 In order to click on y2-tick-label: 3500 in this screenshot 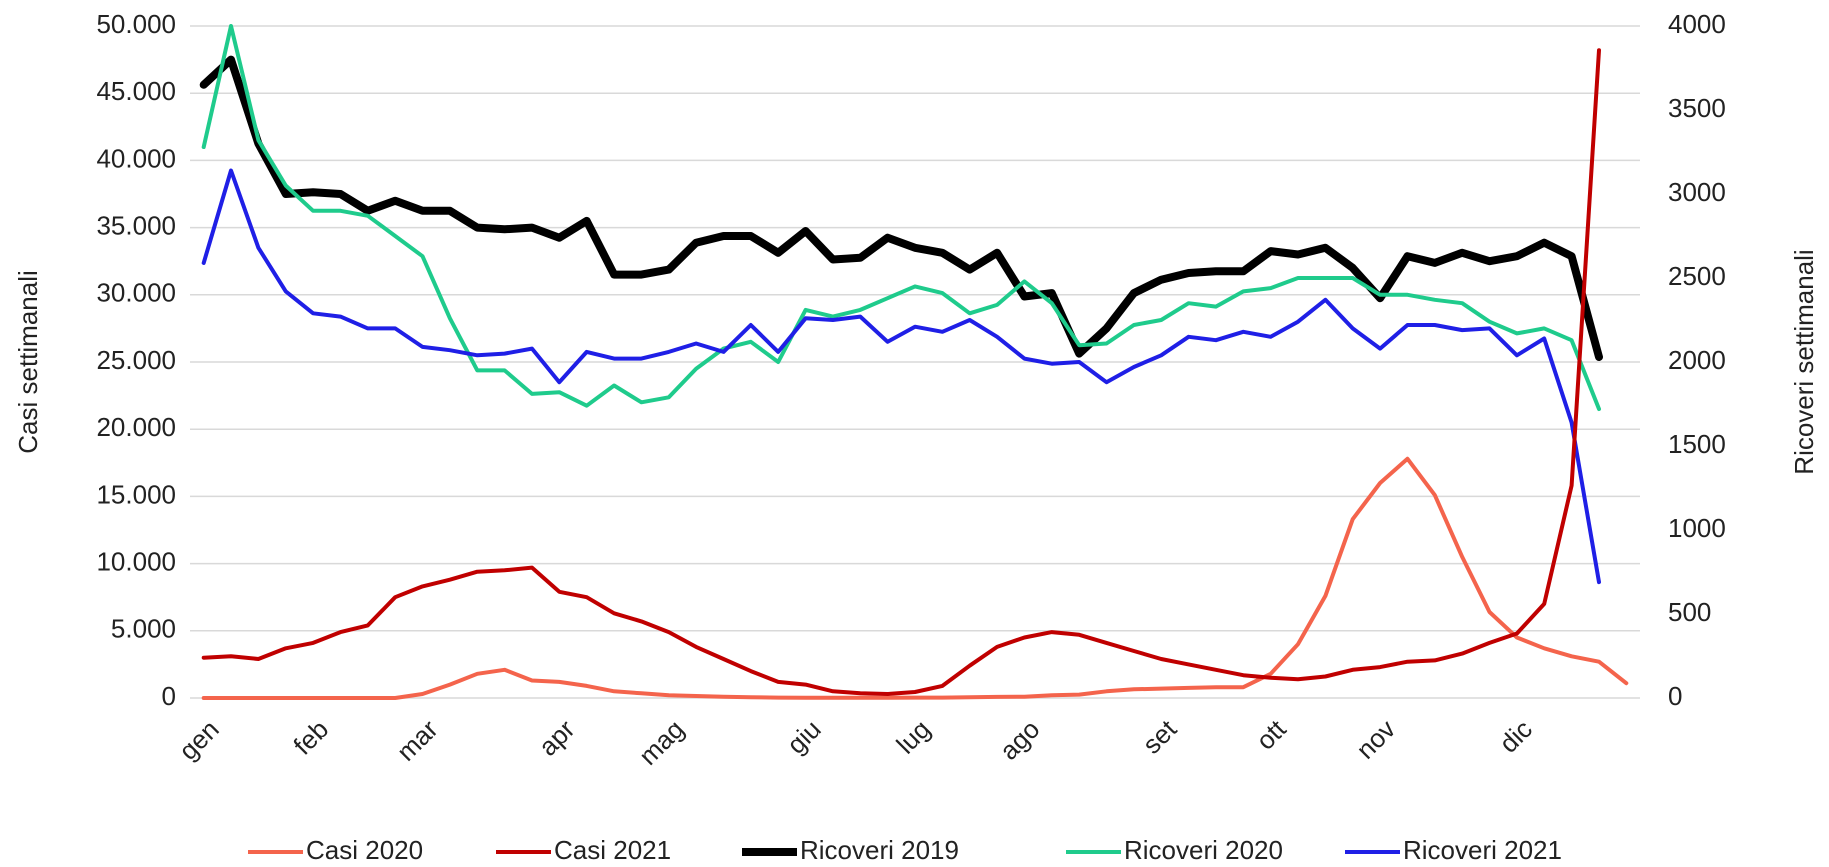, I will do `click(1697, 108)`.